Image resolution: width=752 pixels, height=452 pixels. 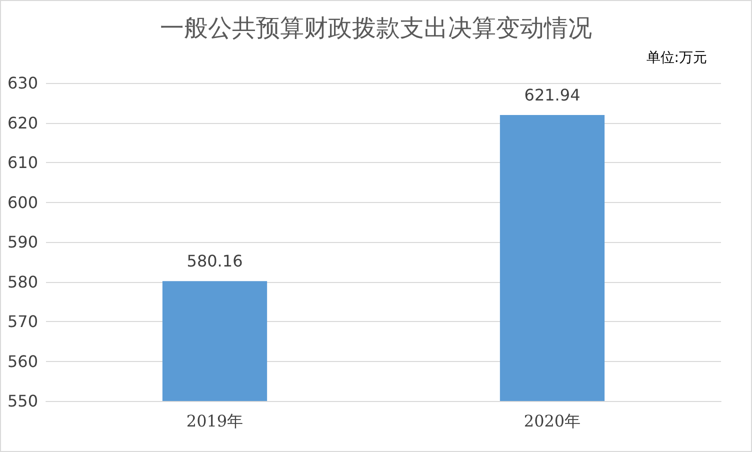 What do you see at coordinates (22, 242) in the screenshot?
I see `y-tick-label: 590` at bounding box center [22, 242].